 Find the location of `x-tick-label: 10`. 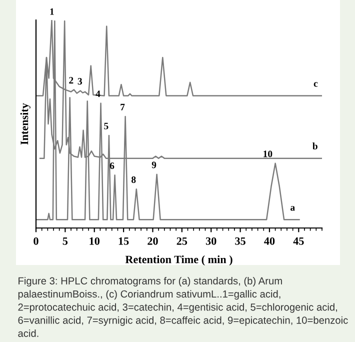

x-tick-label: 10 is located at coordinates (95, 241).